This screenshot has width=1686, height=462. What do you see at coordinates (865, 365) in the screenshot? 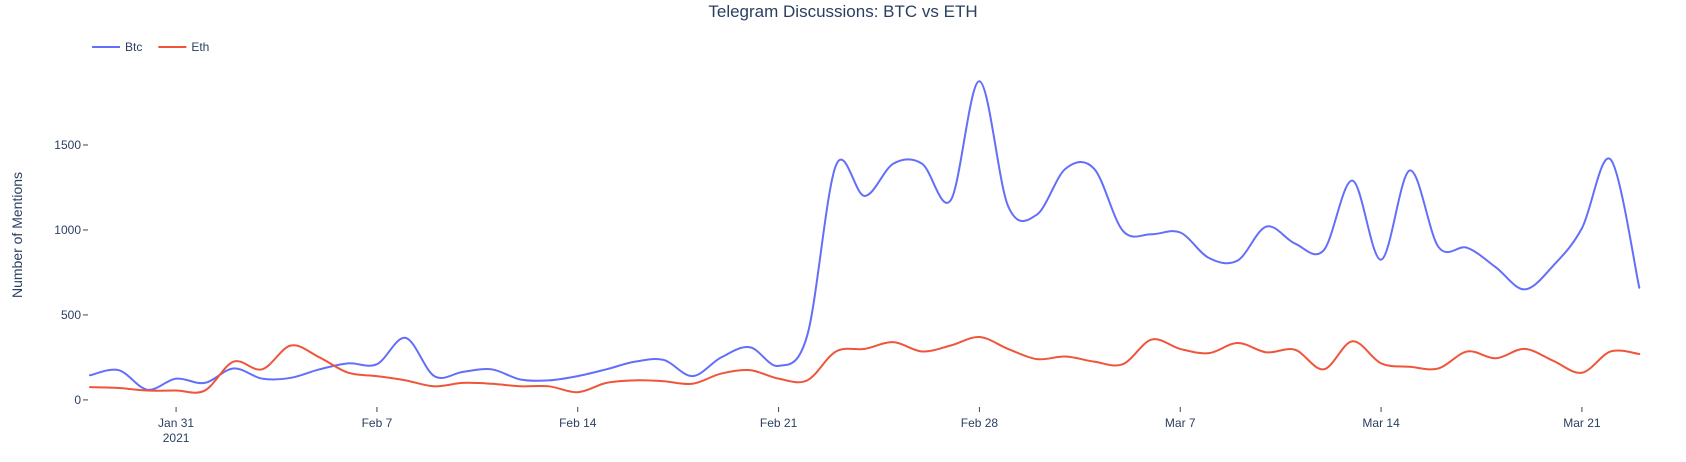
I see `series-line-eth` at bounding box center [865, 365].